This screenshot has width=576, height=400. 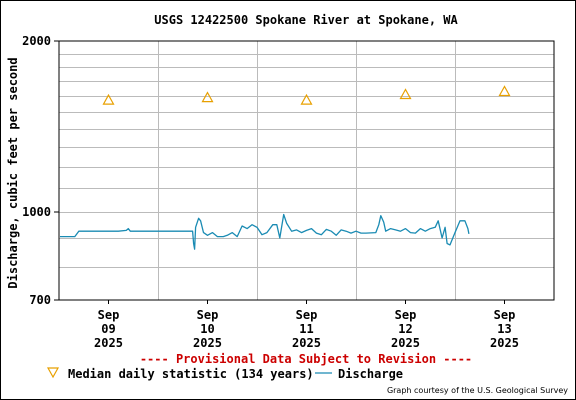 What do you see at coordinates (13, 172) in the screenshot?
I see `y-axis-label: Discharge, cubic feet per second` at bounding box center [13, 172].